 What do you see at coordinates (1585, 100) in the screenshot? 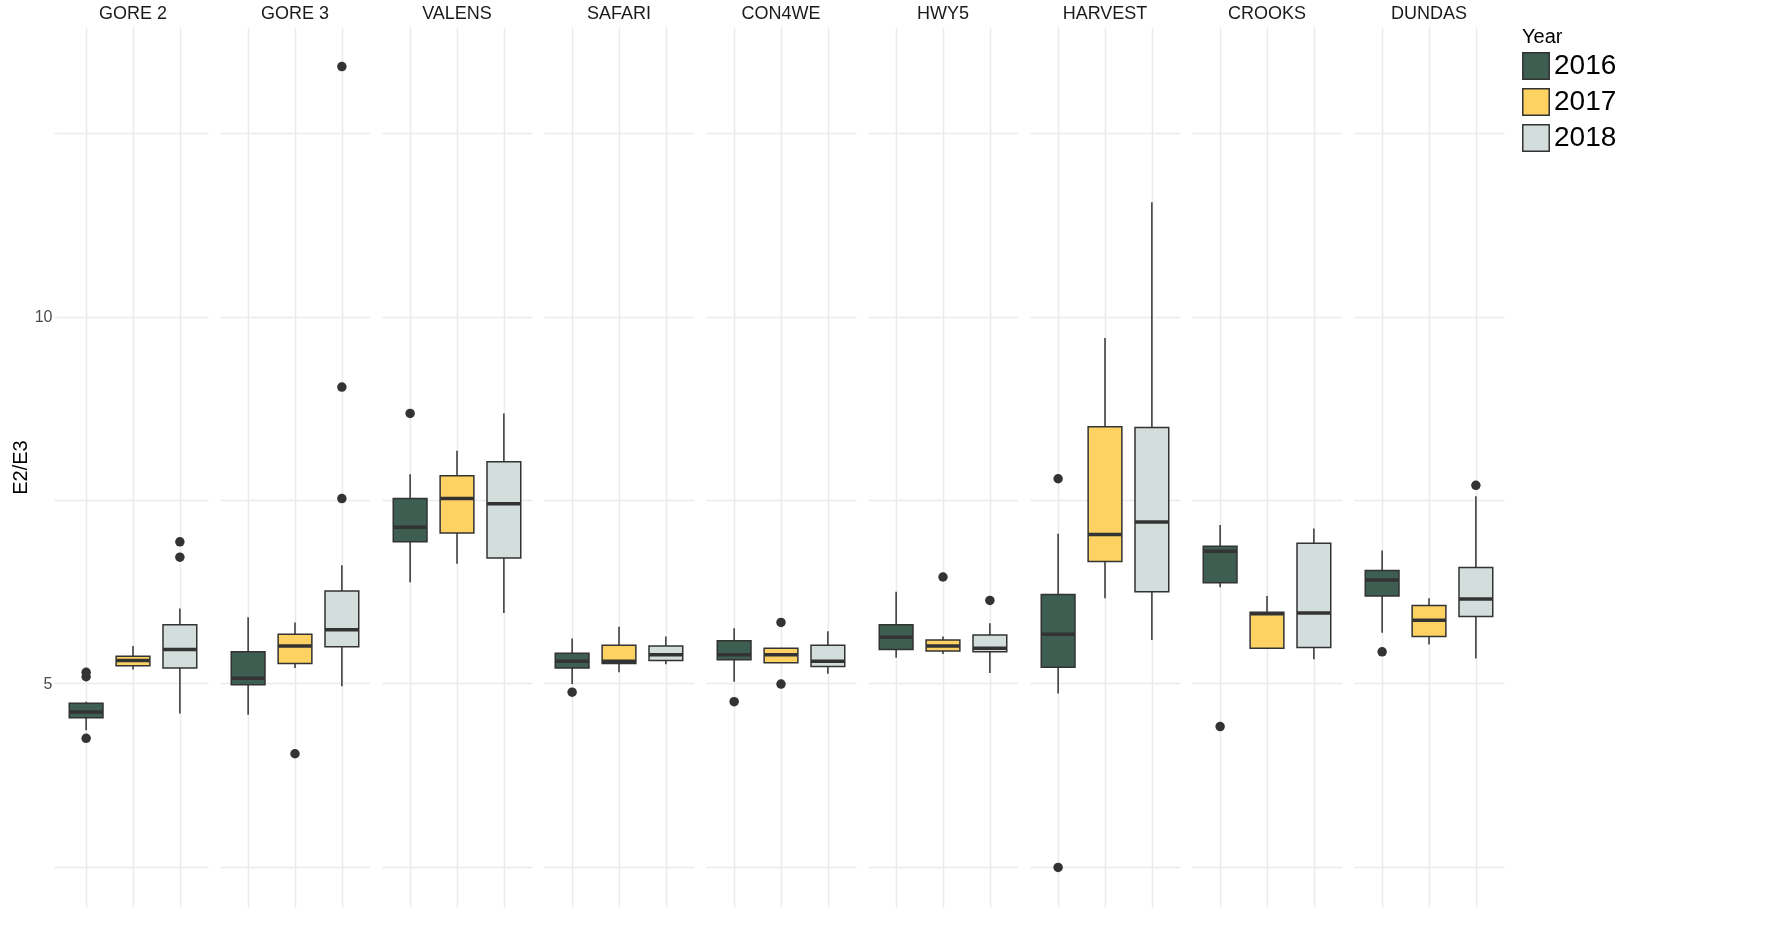
I see `legend-label: 2017` at bounding box center [1585, 100].